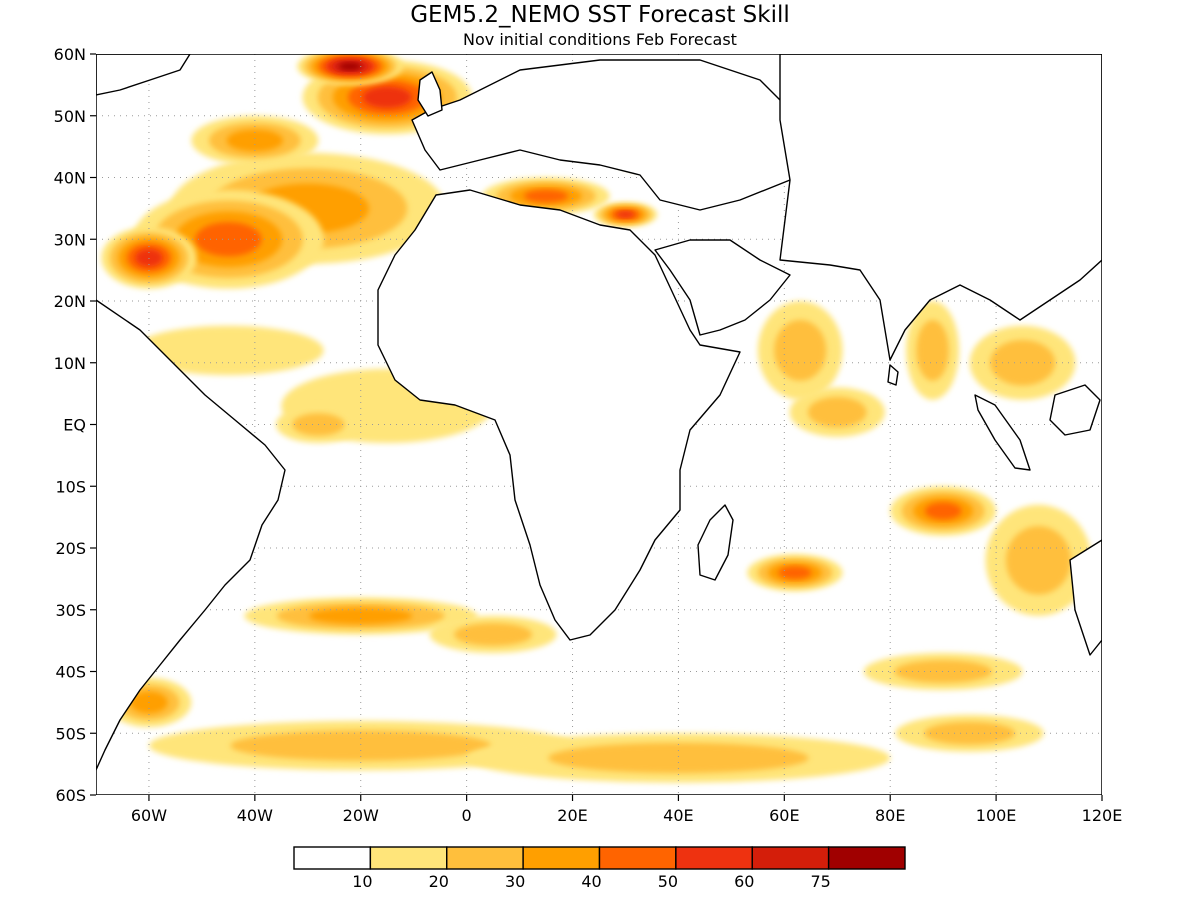 This screenshot has width=1200, height=900. What do you see at coordinates (149, 815) in the screenshot?
I see `lon-tick-label-0: 60W` at bounding box center [149, 815].